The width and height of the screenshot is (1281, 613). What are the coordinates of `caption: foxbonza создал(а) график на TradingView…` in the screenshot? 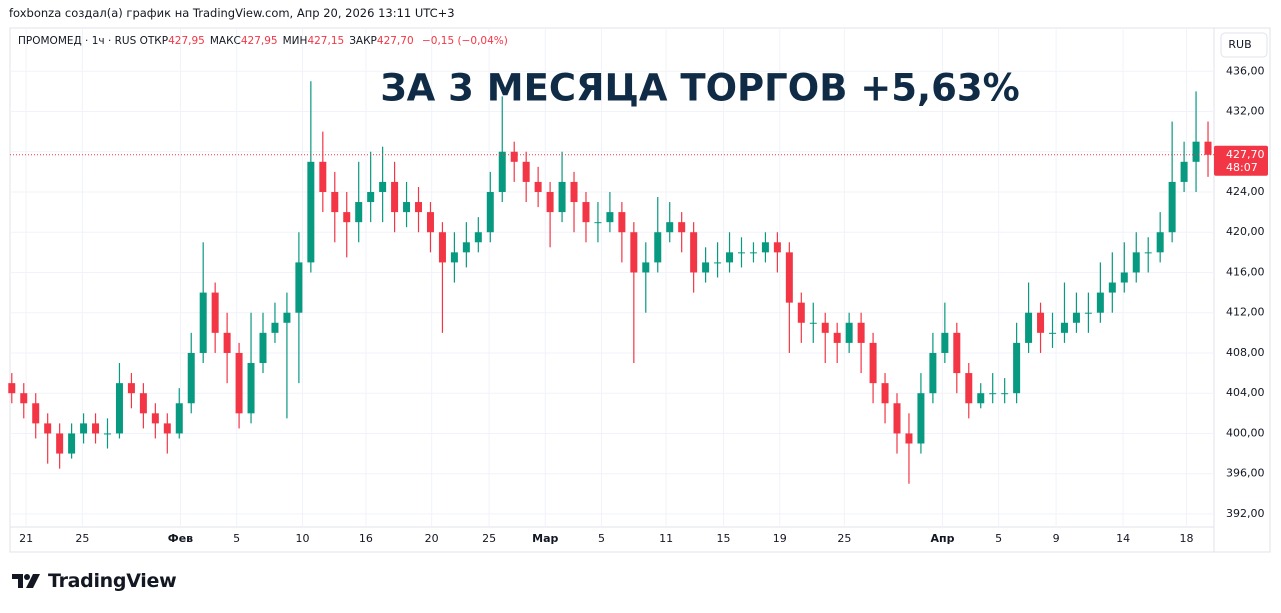 It's located at (232, 13).